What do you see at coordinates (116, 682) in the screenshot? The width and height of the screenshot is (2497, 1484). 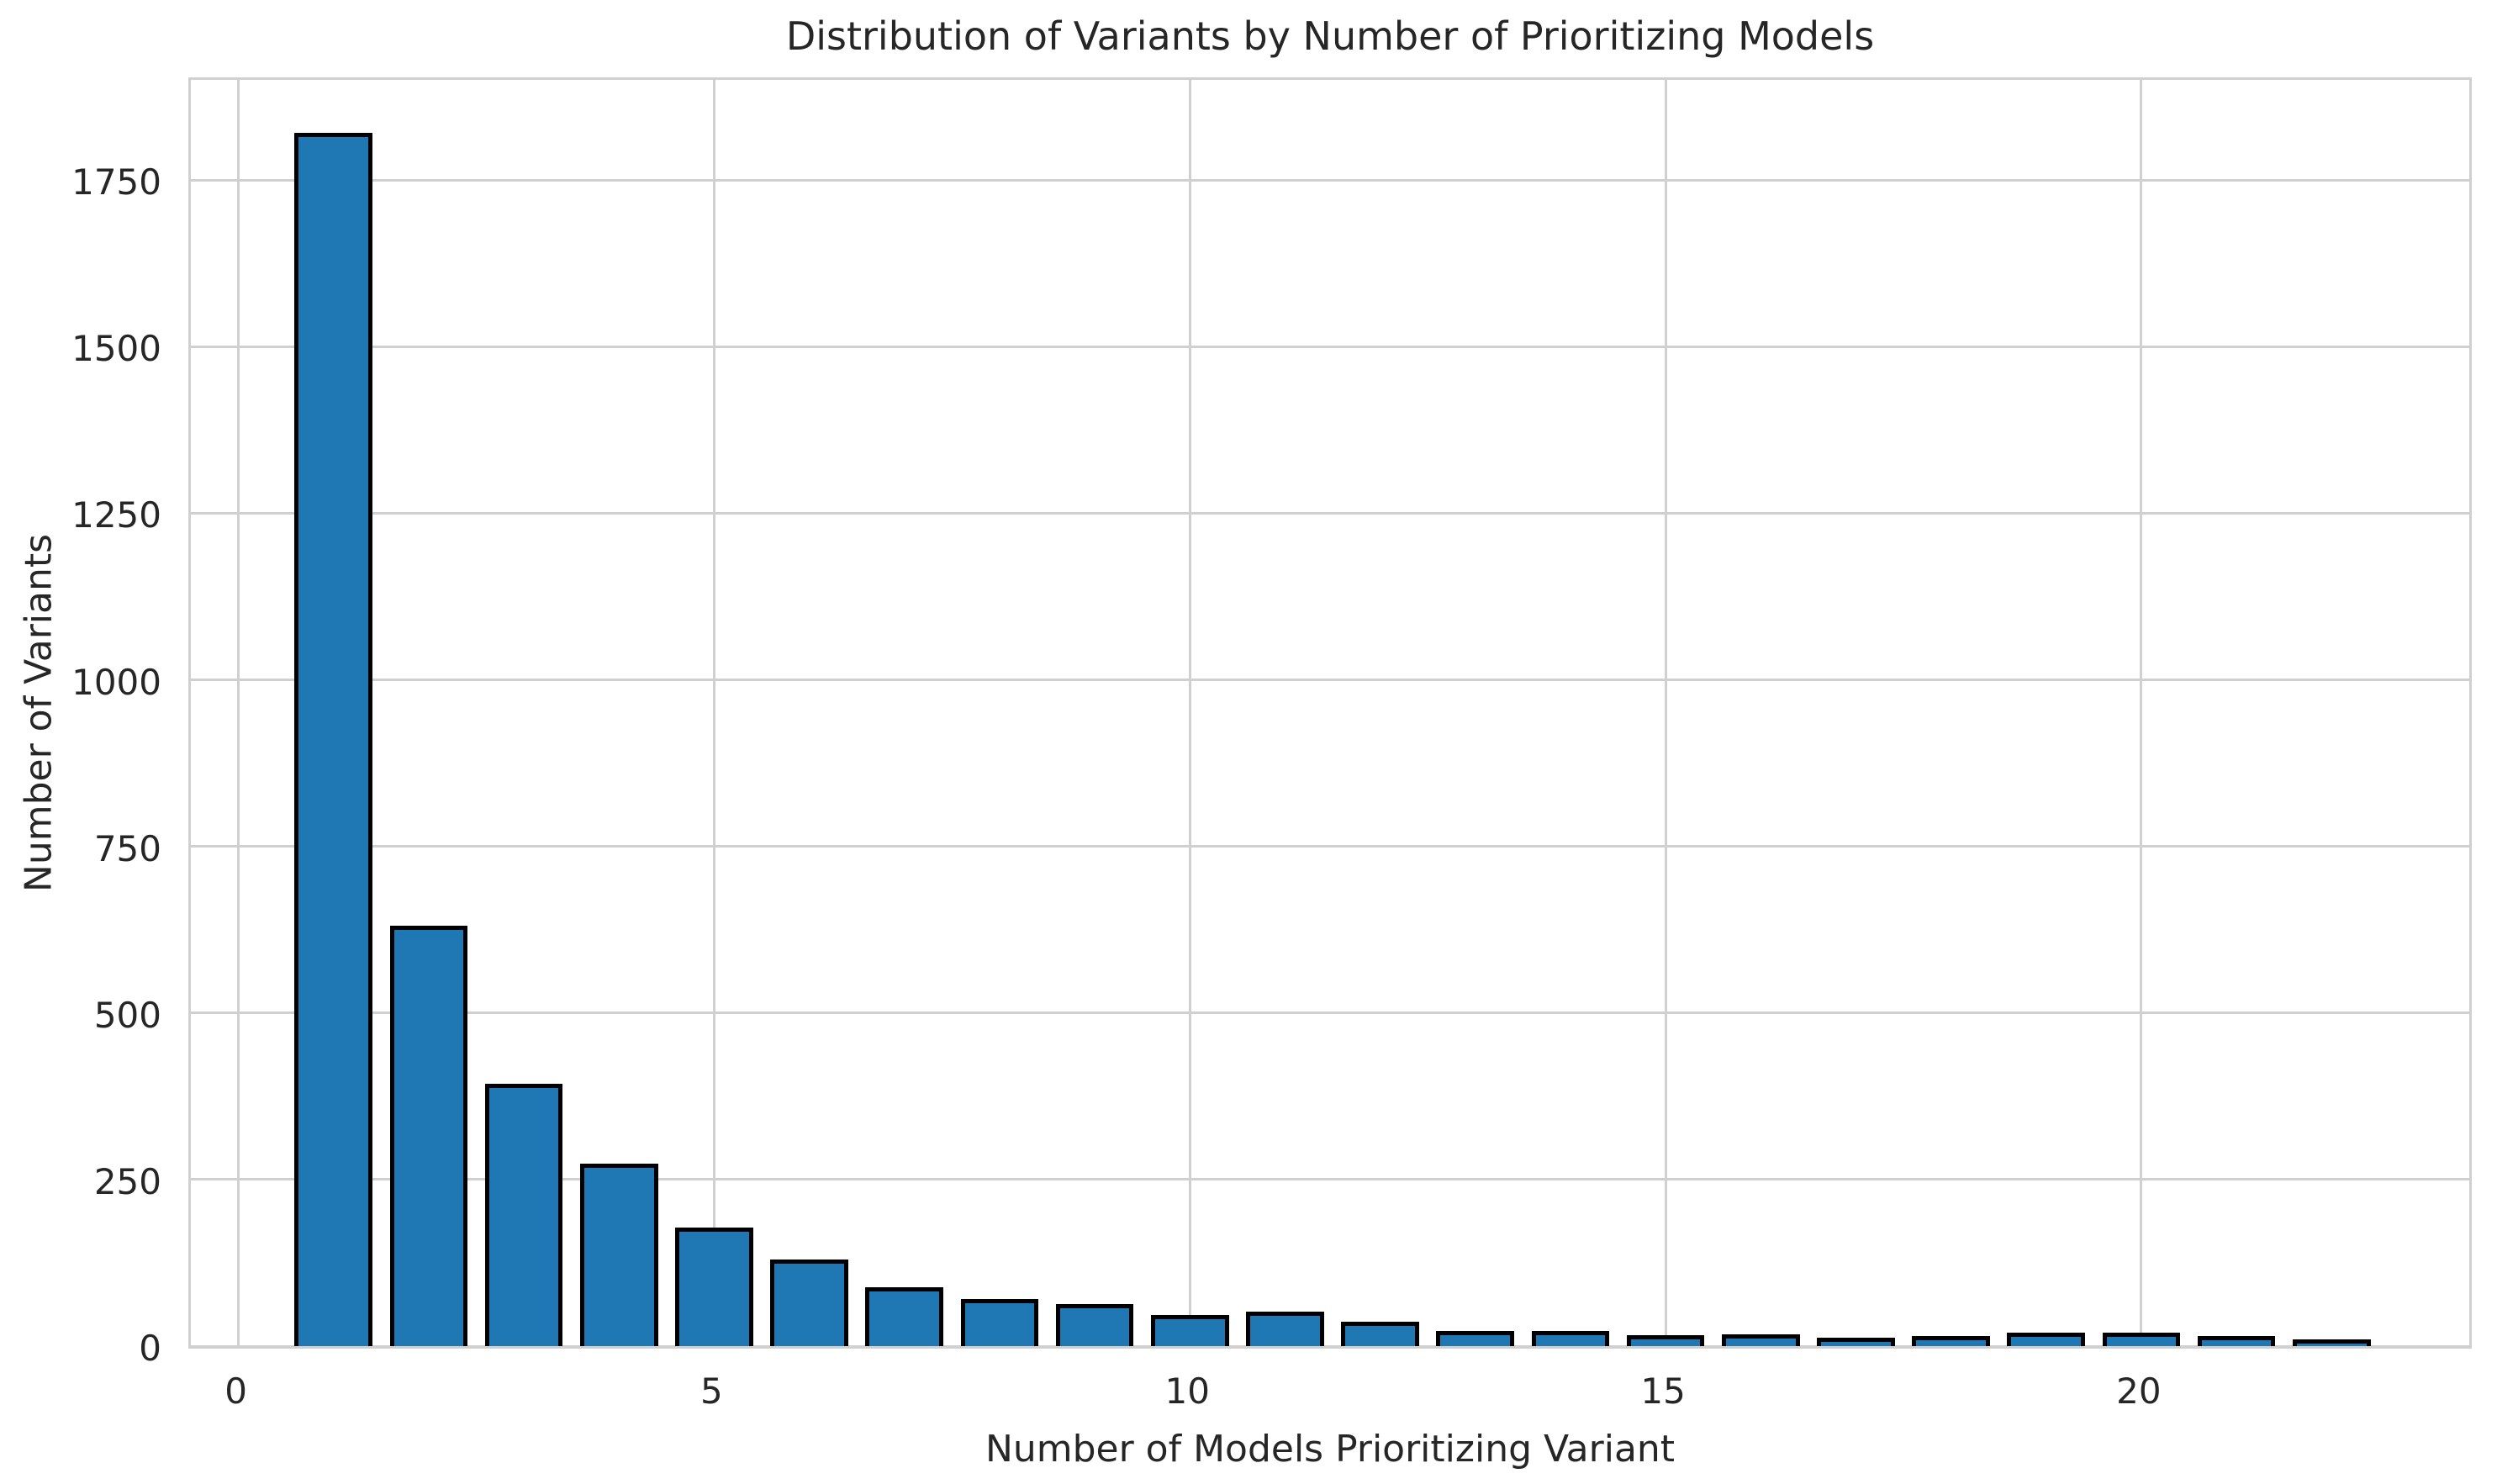 I see `y-tick-label: 1000` at bounding box center [116, 682].